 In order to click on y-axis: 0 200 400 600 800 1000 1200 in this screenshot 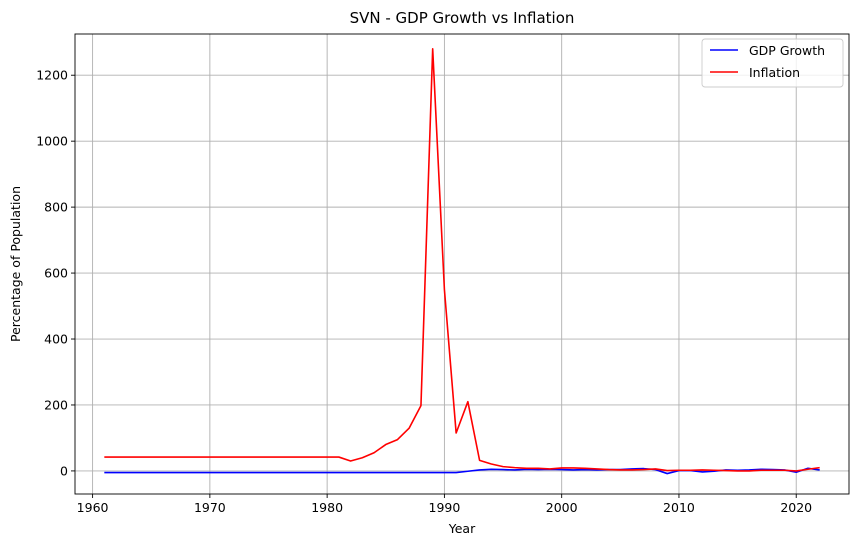, I will do `click(55, 273)`.